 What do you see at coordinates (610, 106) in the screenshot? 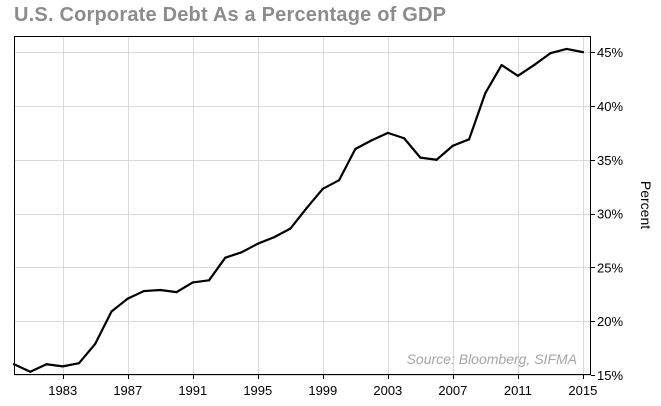
I see `y-tick-label: 40%` at bounding box center [610, 106].